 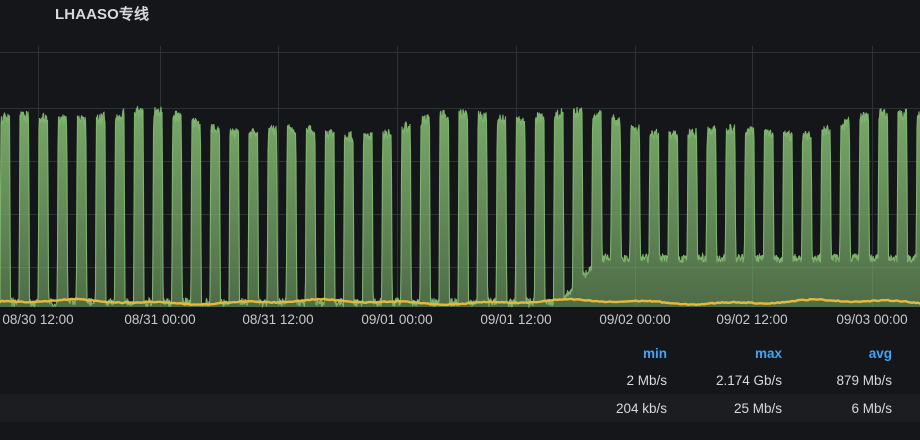 I want to click on x-axis-tick: 09/01 12:00, so click(x=516, y=319).